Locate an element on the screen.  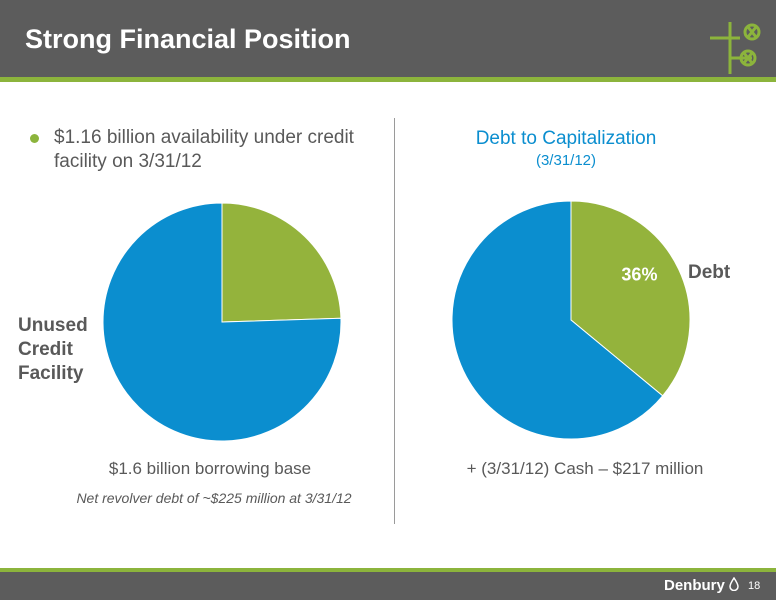
chart-title: Debt to Capitalization is located at coordinates (566, 138).